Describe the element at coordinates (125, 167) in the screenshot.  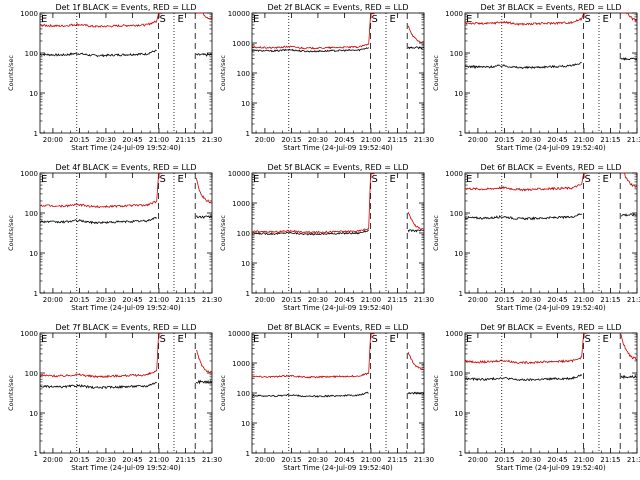
I see `panel-title: Det 4f BLACK = Events, RED = LLD` at that location.